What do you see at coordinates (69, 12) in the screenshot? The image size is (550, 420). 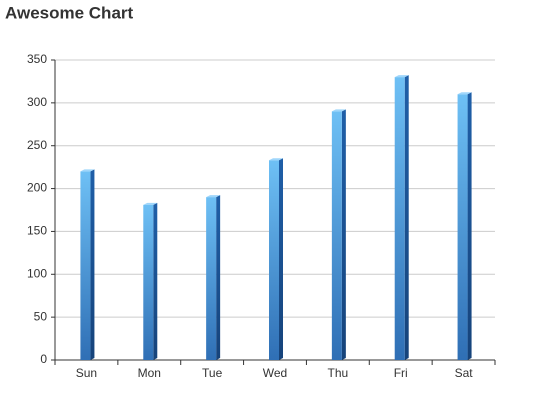 I see `chart-title: Awesome Chart` at bounding box center [69, 12].